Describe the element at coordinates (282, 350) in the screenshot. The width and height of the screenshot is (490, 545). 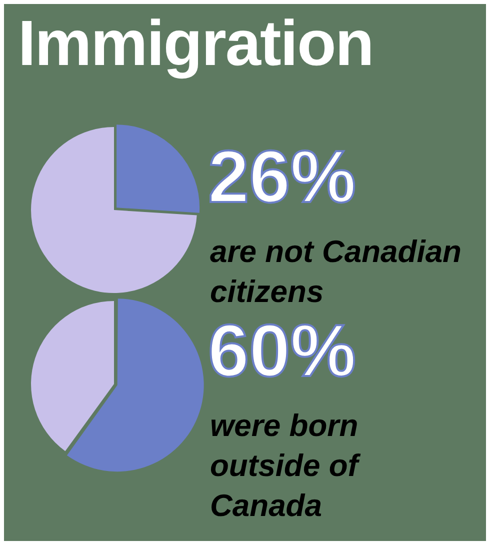
I see `data-label: 60%` at that location.